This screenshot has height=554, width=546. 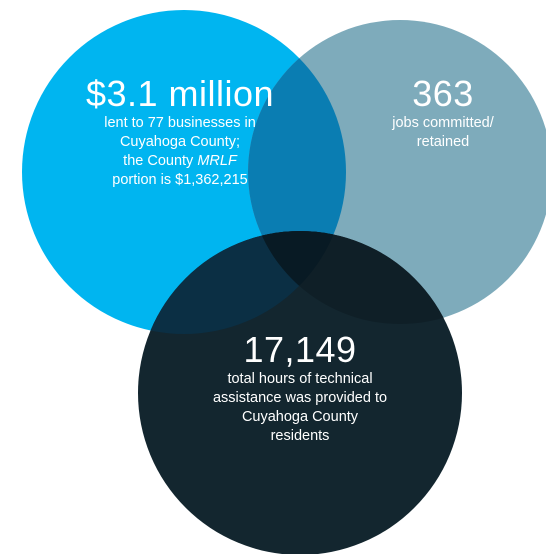 What do you see at coordinates (300, 349) in the screenshot?
I see `bottom-headline: 17,149` at bounding box center [300, 349].